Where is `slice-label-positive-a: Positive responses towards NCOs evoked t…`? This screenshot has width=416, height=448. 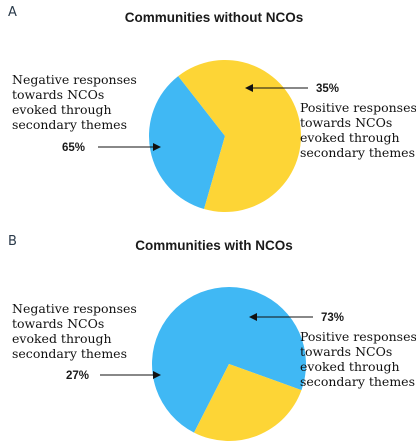 slice-label-positive-a: Positive responses towards NCOs evoked t… is located at coordinates (358, 130).